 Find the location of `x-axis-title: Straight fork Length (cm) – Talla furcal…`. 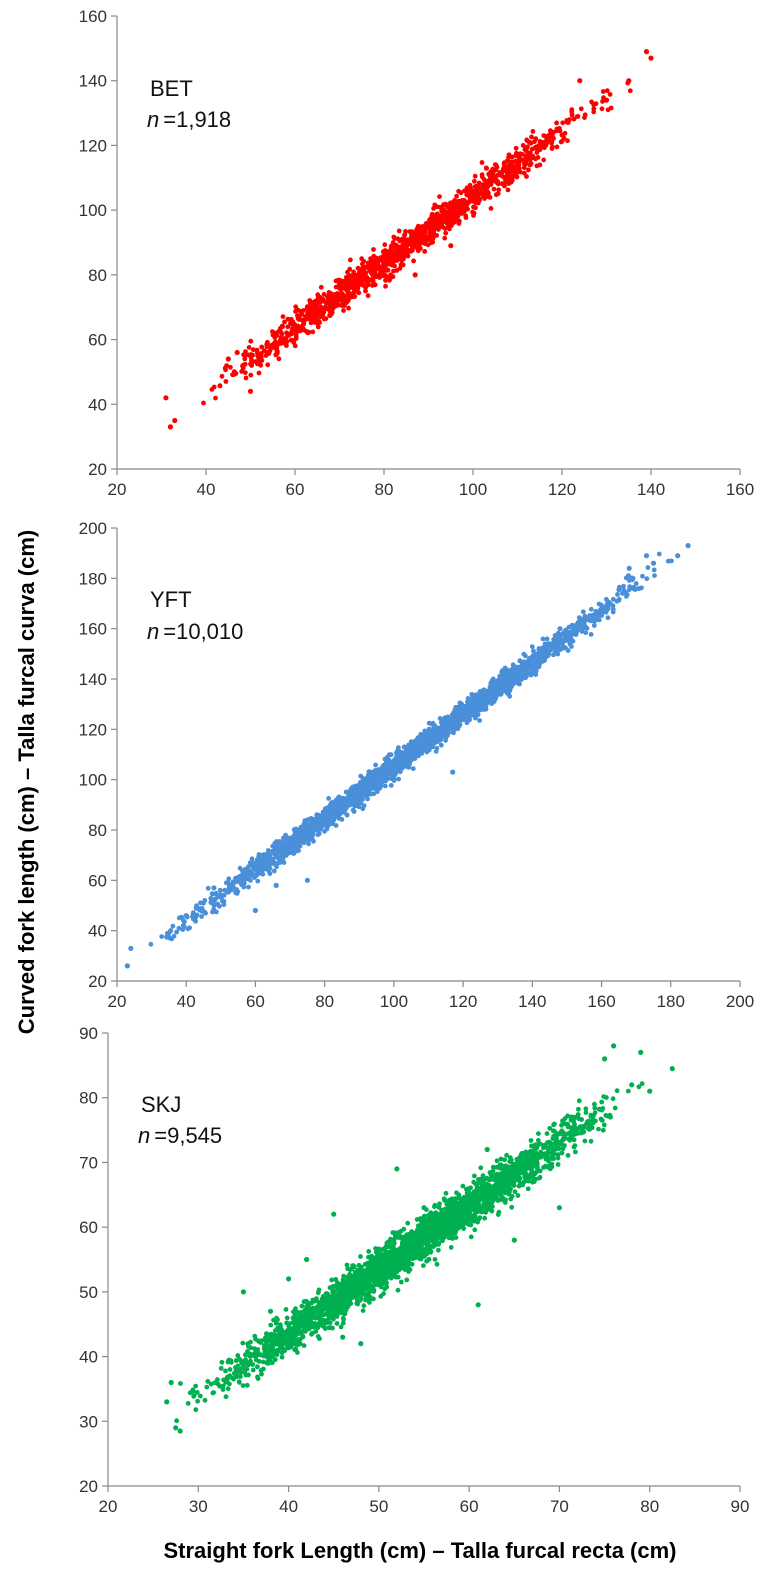

x-axis-title: Straight fork Length (cm) – Talla furcal… is located at coordinates (419, 1550).